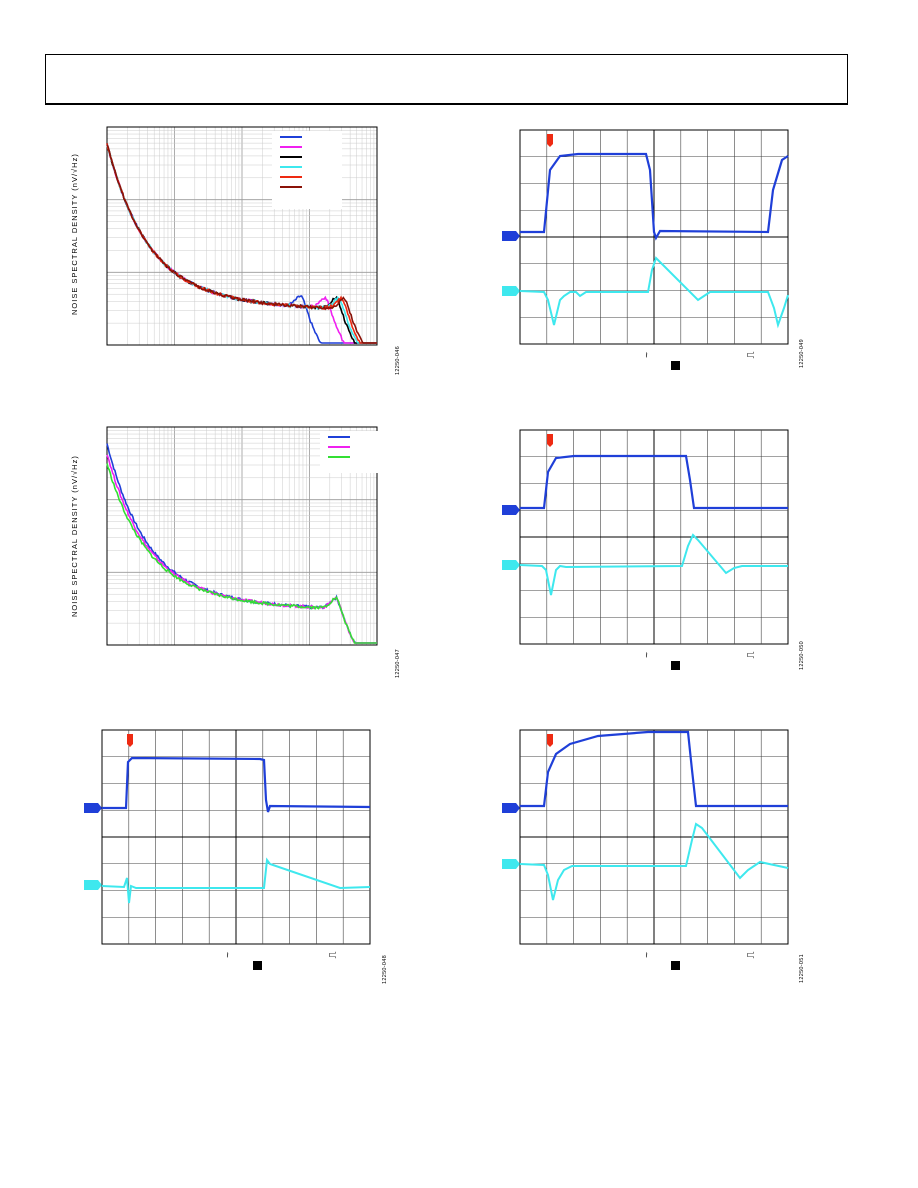 The height and width of the screenshot is (1188, 918). I want to click on figure-id: 12250-048, so click(385, 969).